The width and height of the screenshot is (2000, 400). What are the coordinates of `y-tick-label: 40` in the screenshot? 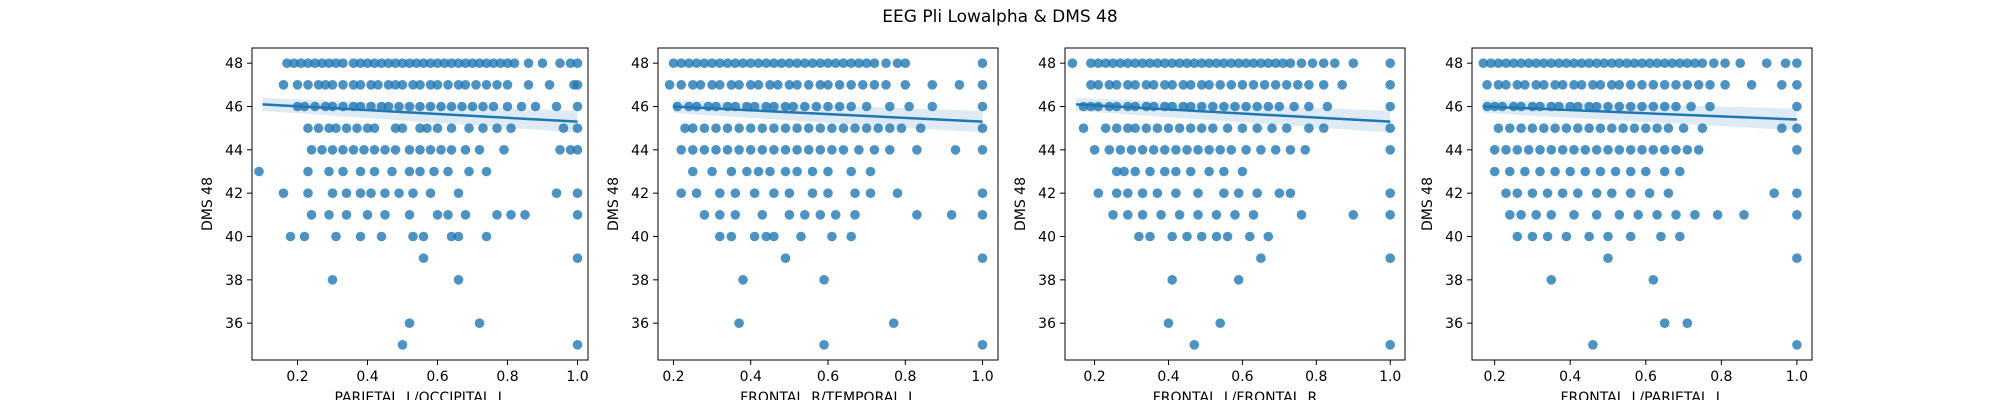 It's located at (234, 238).